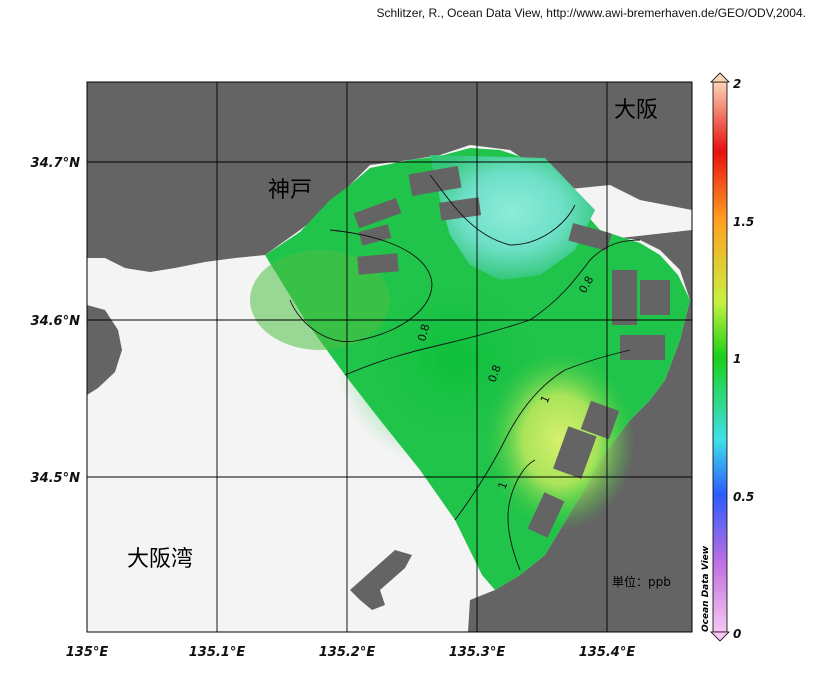  Describe the element at coordinates (737, 84) in the screenshot. I see `colorbar-tick-label: 2` at that location.